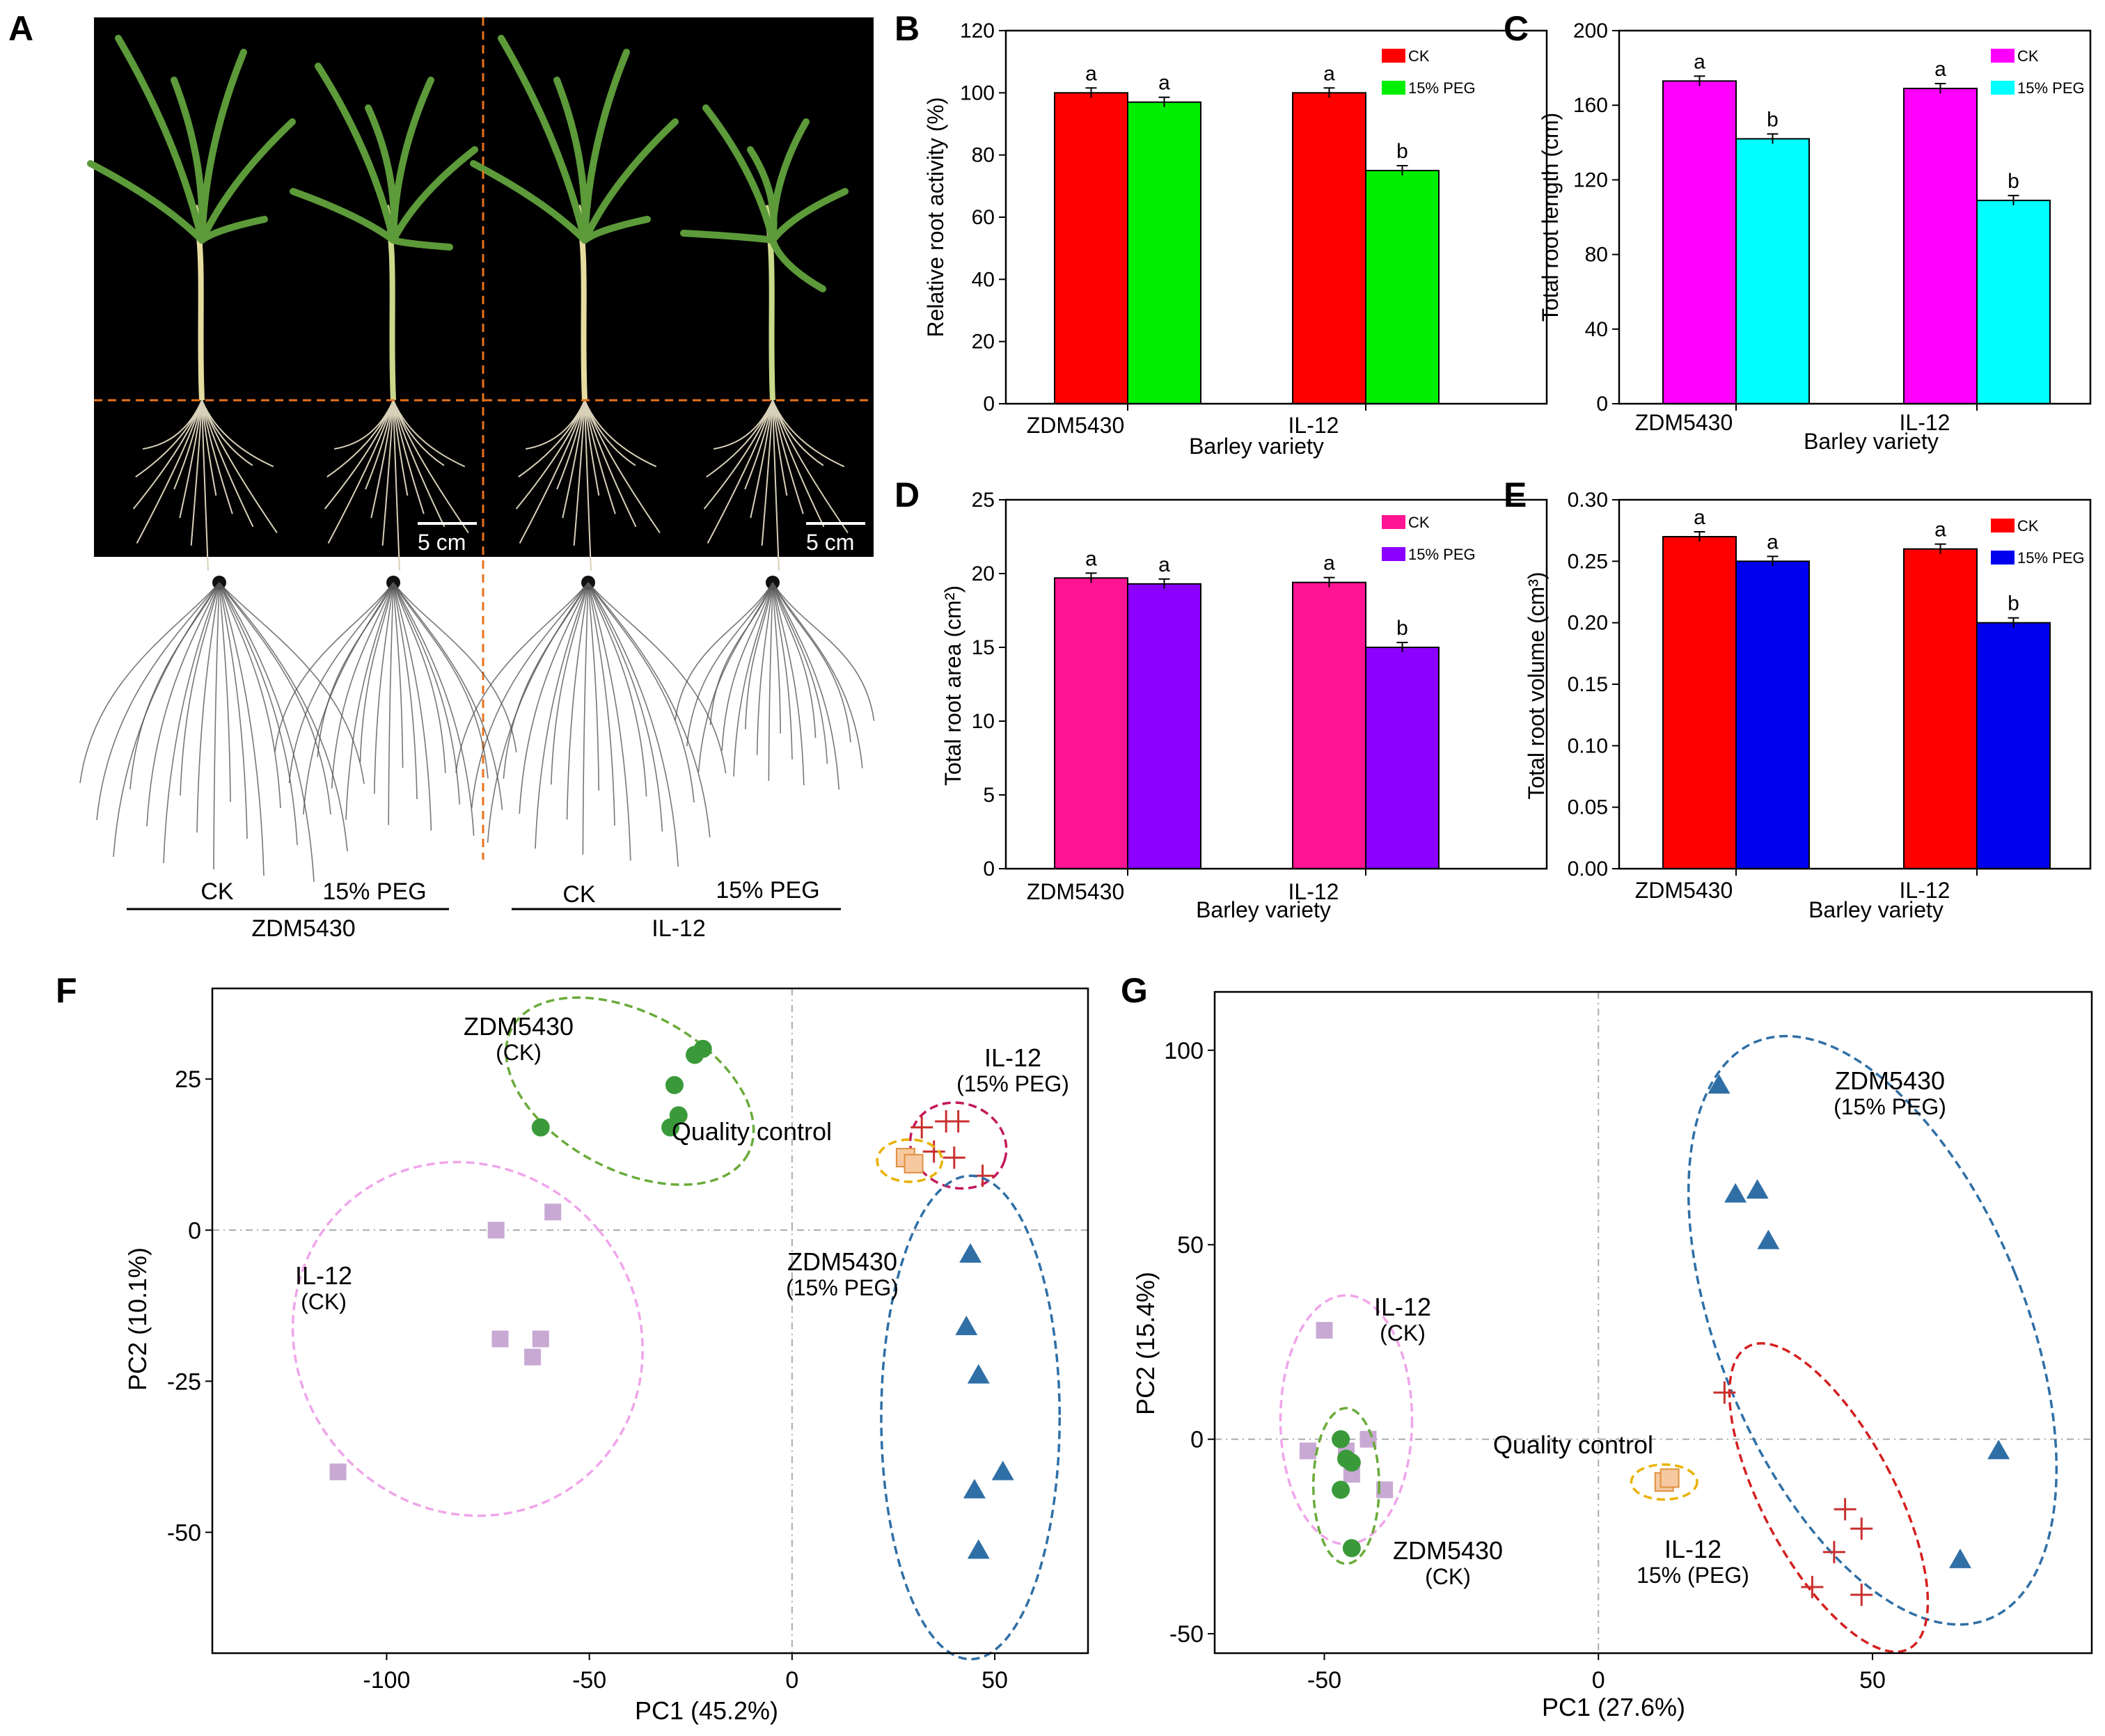  What do you see at coordinates (706, 1710) in the screenshot?
I see `x-axis-label: PC1 (45.2%)` at bounding box center [706, 1710].